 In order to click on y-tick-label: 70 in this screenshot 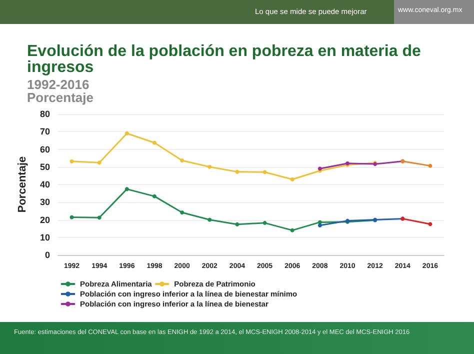, I will do `click(45, 131)`.